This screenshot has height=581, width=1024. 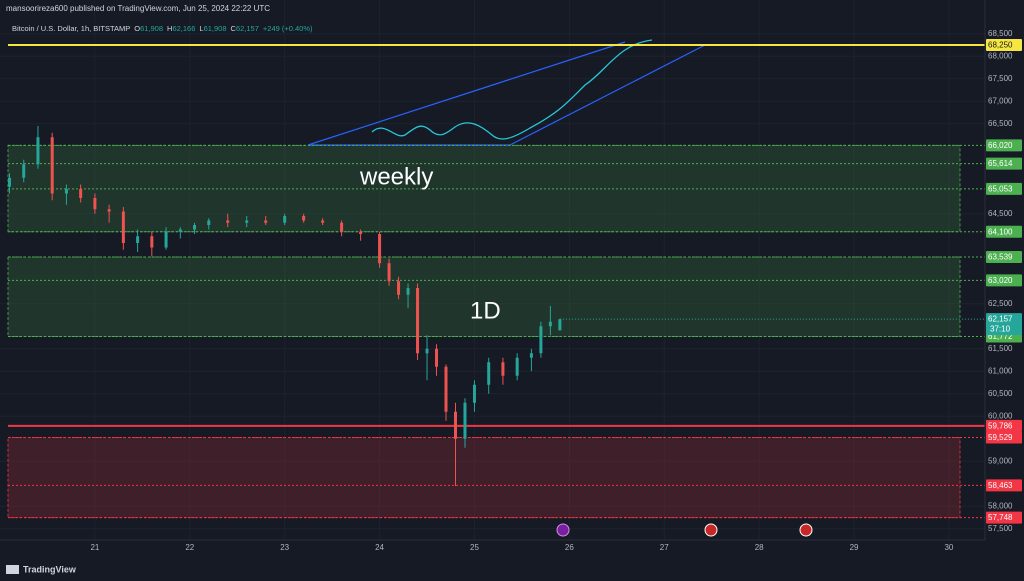 What do you see at coordinates (485, 310) in the screenshot?
I see `zone-label: 1D` at bounding box center [485, 310].